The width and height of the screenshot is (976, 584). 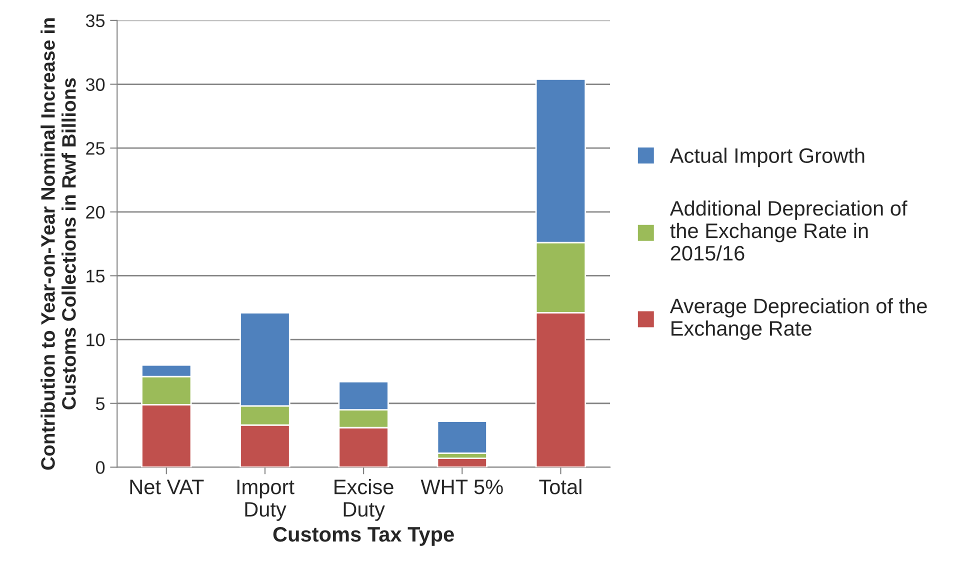 What do you see at coordinates (767, 158) in the screenshot?
I see `legend-label: Actual Import Growth` at bounding box center [767, 158].